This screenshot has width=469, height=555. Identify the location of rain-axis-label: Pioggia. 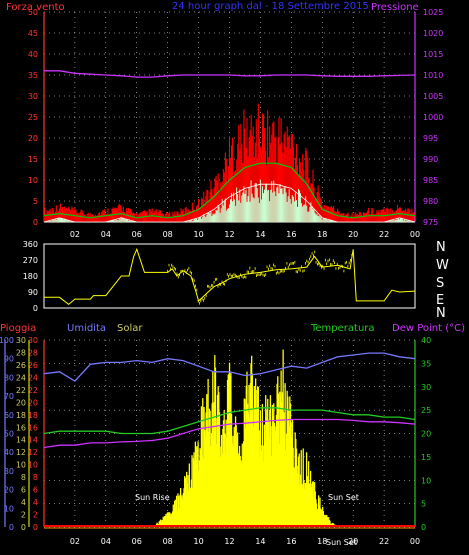
(18, 328).